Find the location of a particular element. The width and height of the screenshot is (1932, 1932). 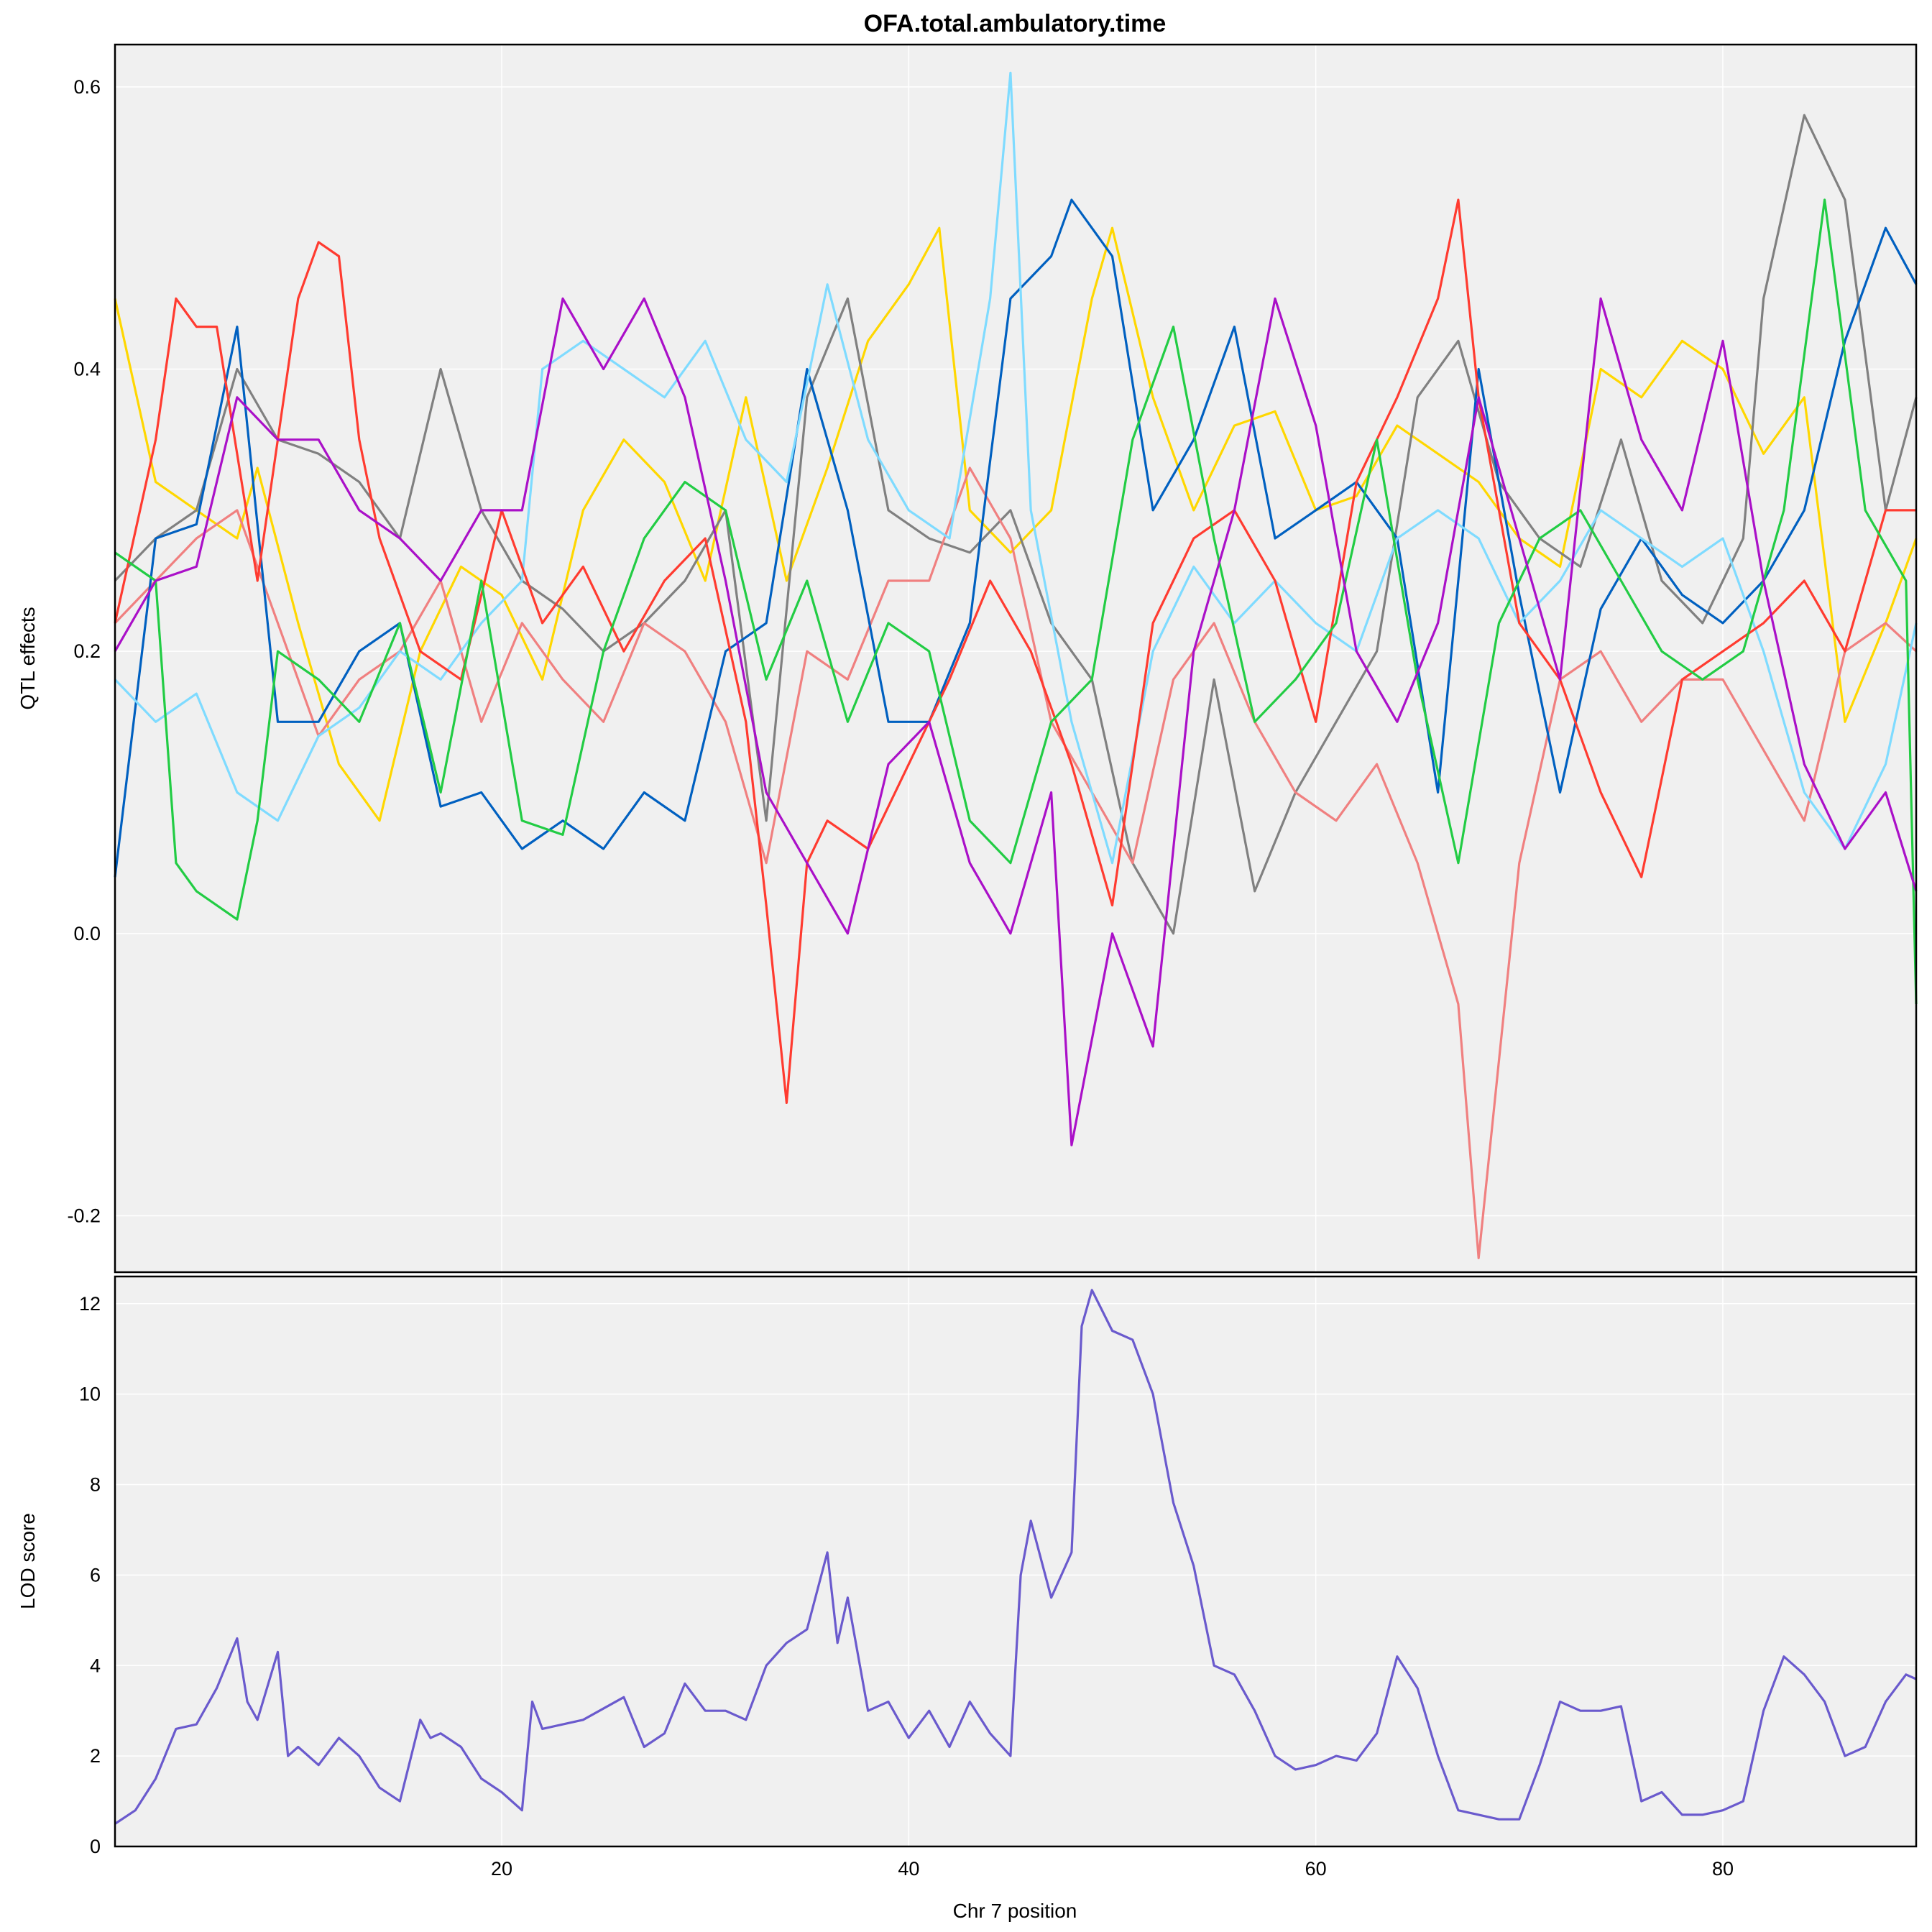

effects-y-tick-label: 0.0 is located at coordinates (87, 933).